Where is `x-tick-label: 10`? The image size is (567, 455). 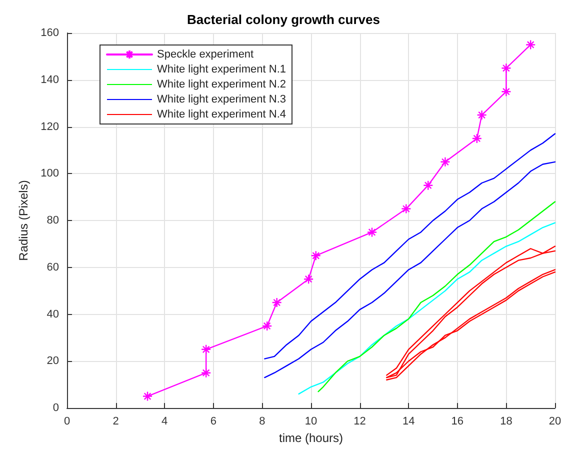 x-tick-label: 10 is located at coordinates (311, 422).